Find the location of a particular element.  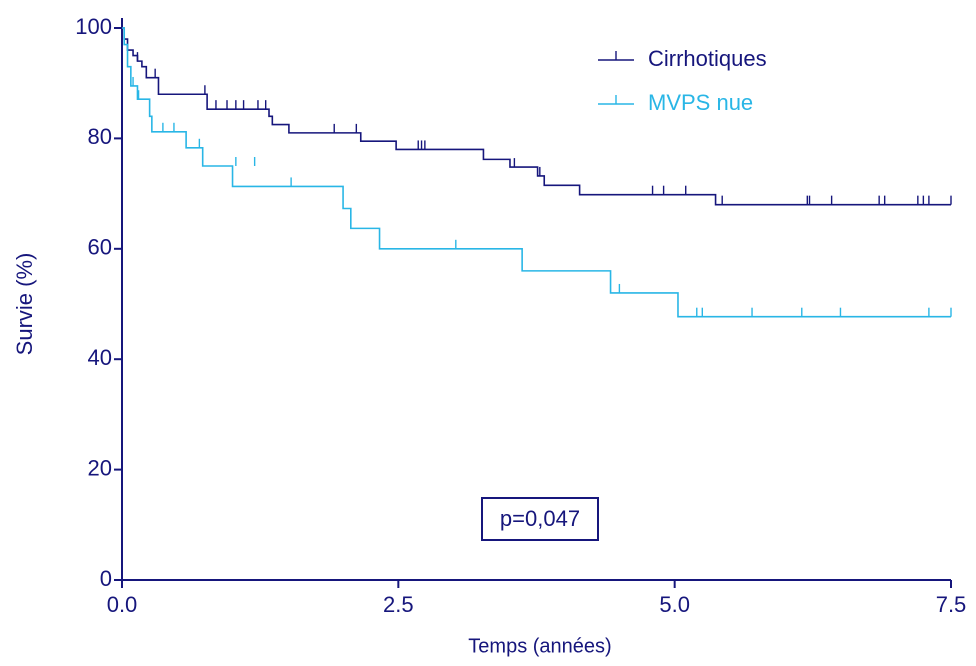

y-tick-label: 20 is located at coordinates (100, 467).